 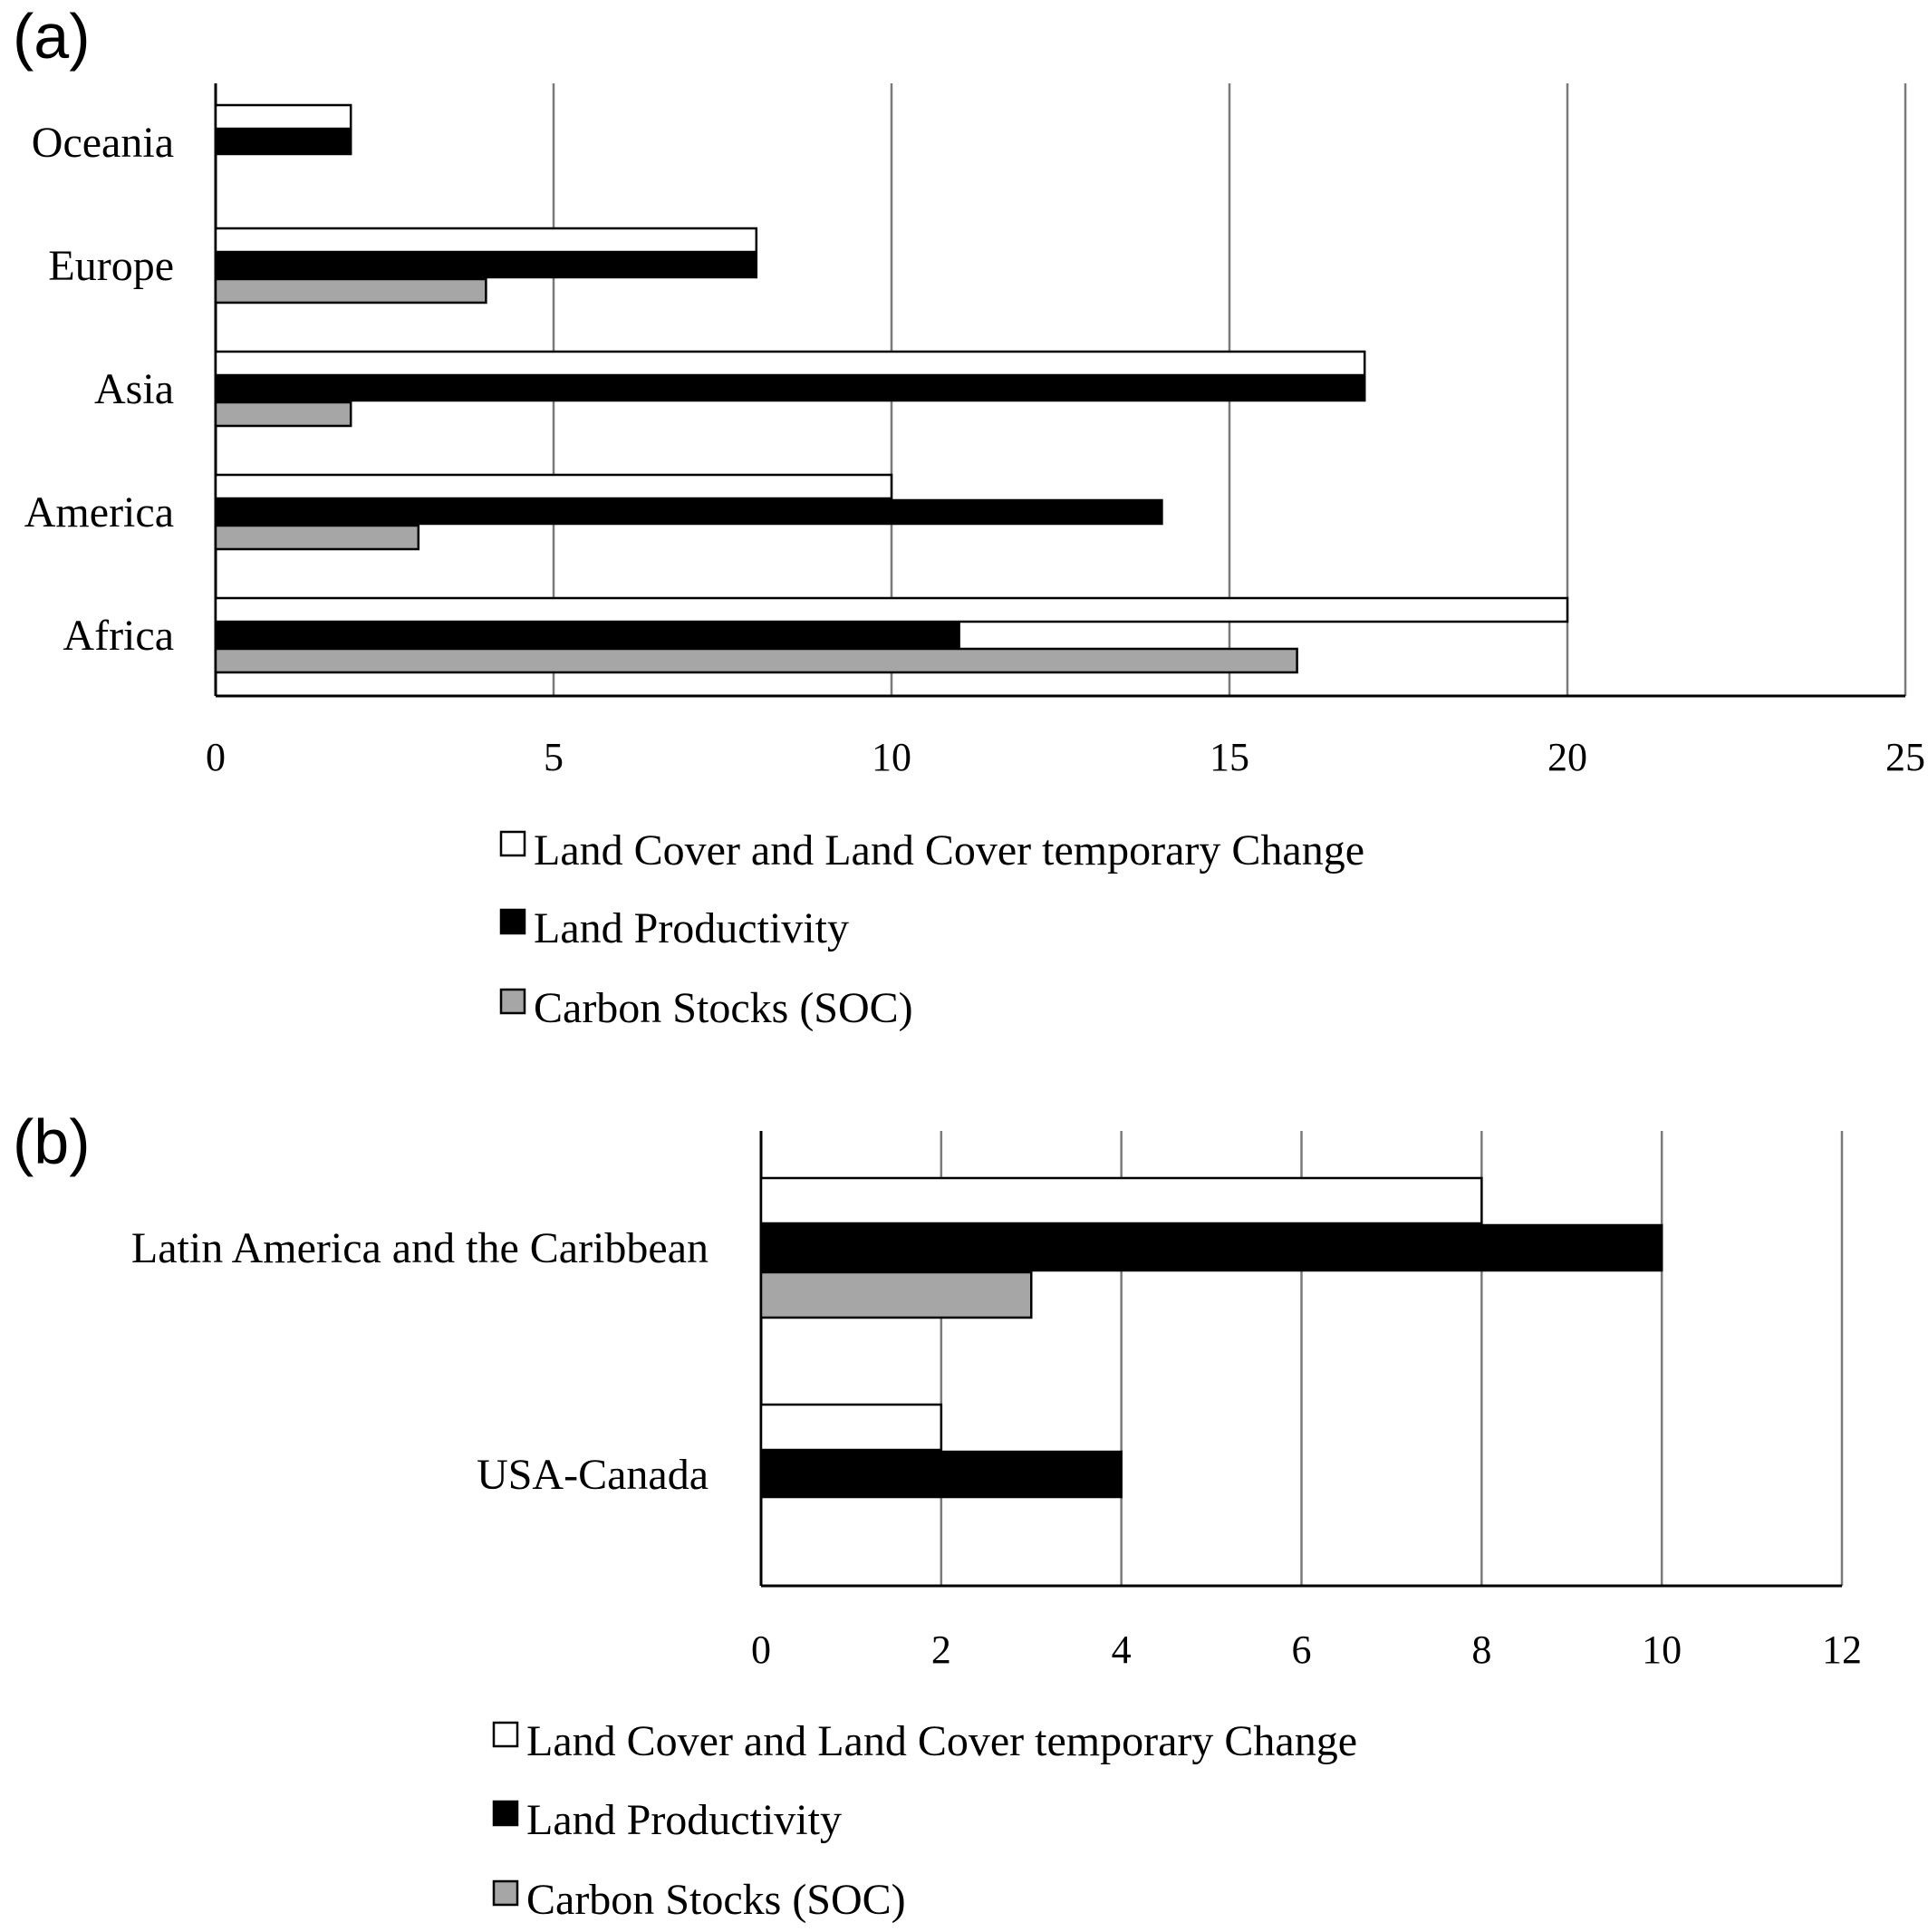 What do you see at coordinates (134, 389) in the screenshot?
I see `category-label: Asia` at bounding box center [134, 389].